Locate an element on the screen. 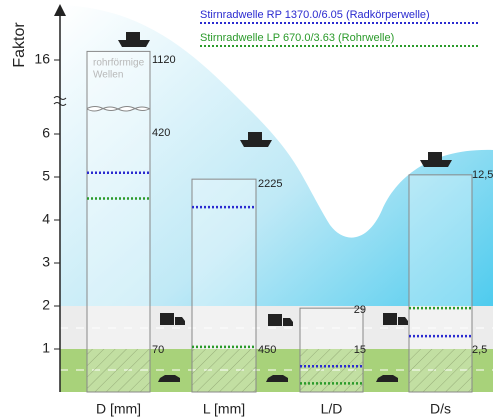 The image size is (493, 420). axis-arrow is located at coordinates (60, 10).